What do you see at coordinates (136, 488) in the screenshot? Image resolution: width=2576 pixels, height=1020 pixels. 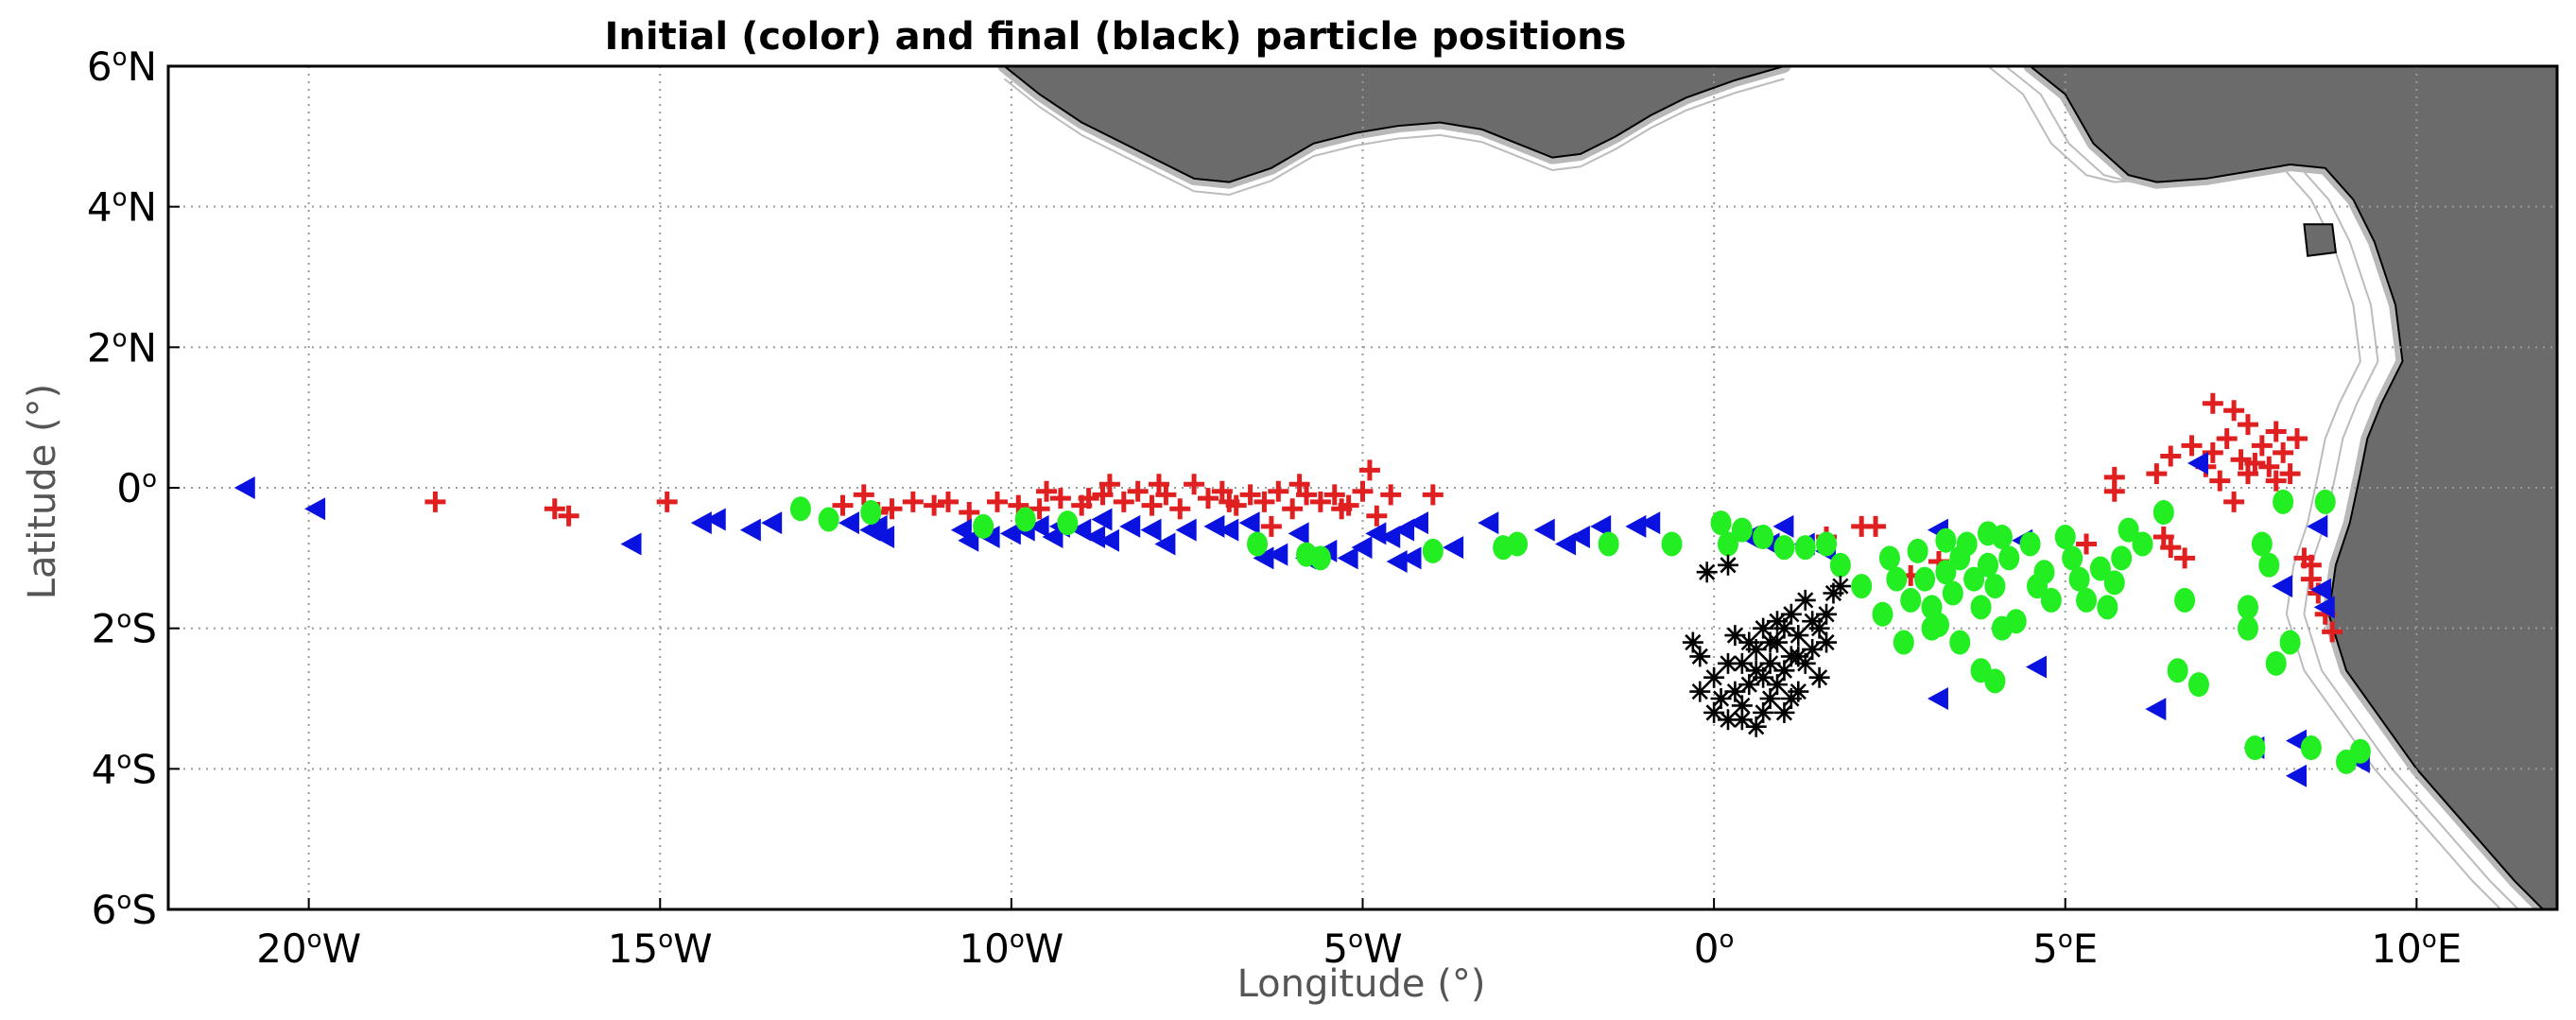 I see `y-tick-label-3: 0o` at bounding box center [136, 488].